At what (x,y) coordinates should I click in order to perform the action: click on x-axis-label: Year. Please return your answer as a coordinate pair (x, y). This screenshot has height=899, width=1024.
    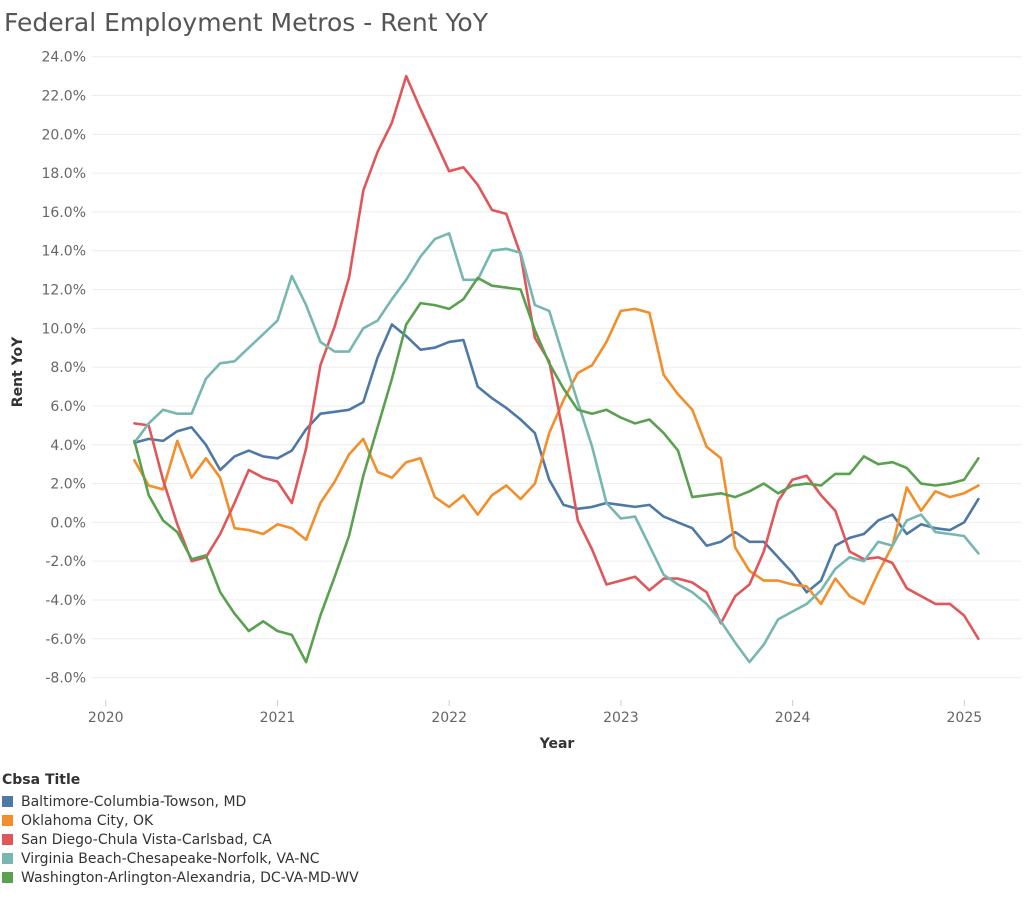
    Looking at the image, I should click on (557, 744).